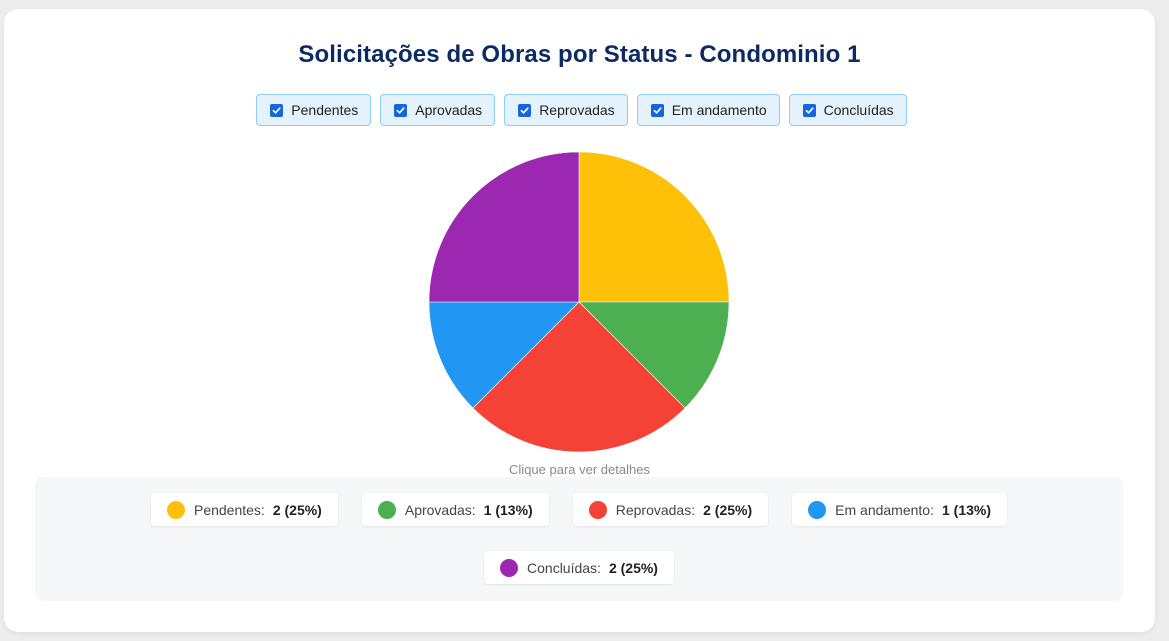  I want to click on legend-label: Reprovadas:, so click(655, 509).